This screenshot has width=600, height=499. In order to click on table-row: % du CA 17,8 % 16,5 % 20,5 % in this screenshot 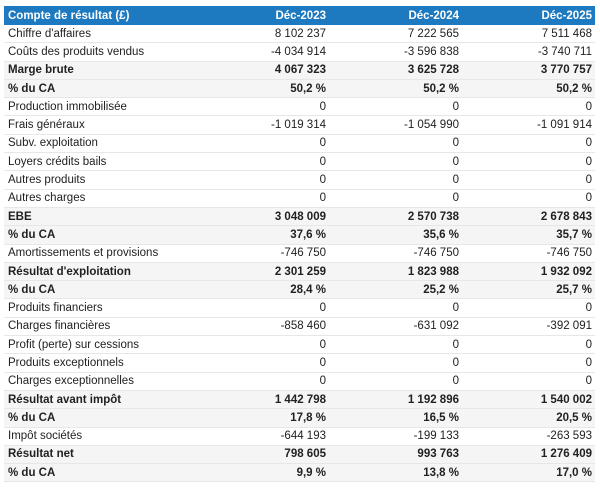, I will do `click(299, 418)`.